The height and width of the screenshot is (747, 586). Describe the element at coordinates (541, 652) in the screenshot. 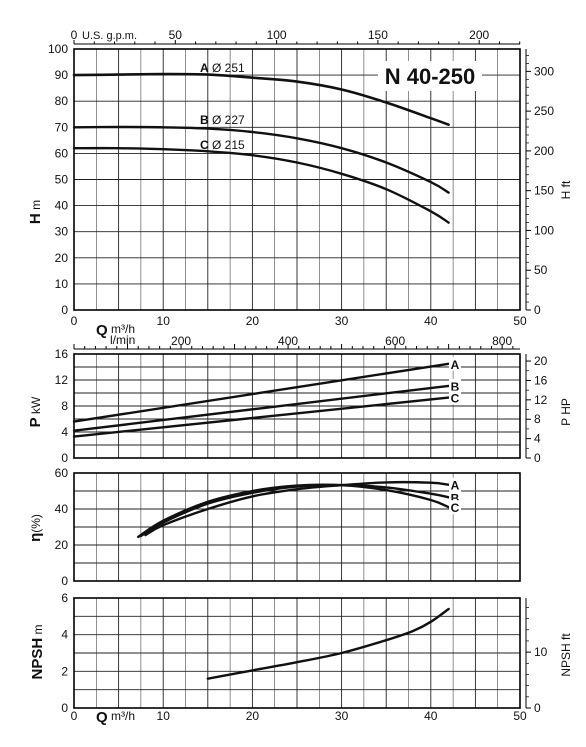

I see `npshft-tick-label: 10` at that location.